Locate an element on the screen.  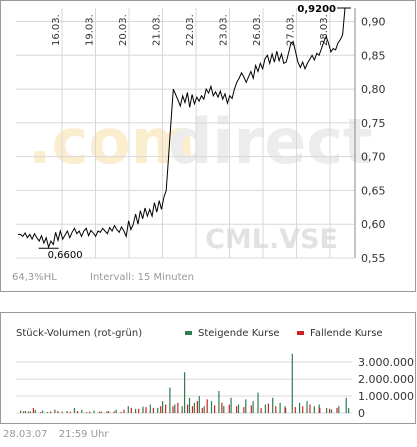
price-y-tick-label: 0,85 is located at coordinates (373, 55).